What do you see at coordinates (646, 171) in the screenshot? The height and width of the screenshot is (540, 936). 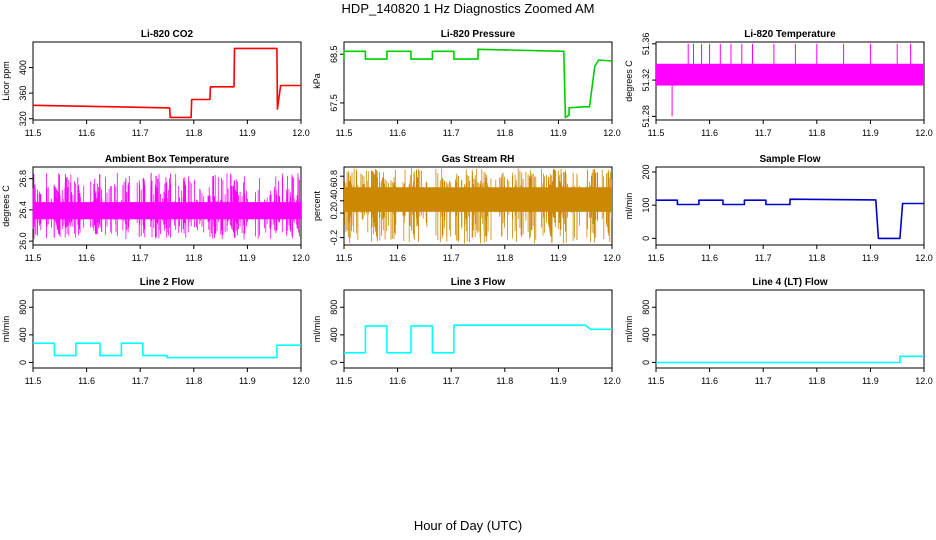 I see `y-tick-label: 200` at bounding box center [646, 171].